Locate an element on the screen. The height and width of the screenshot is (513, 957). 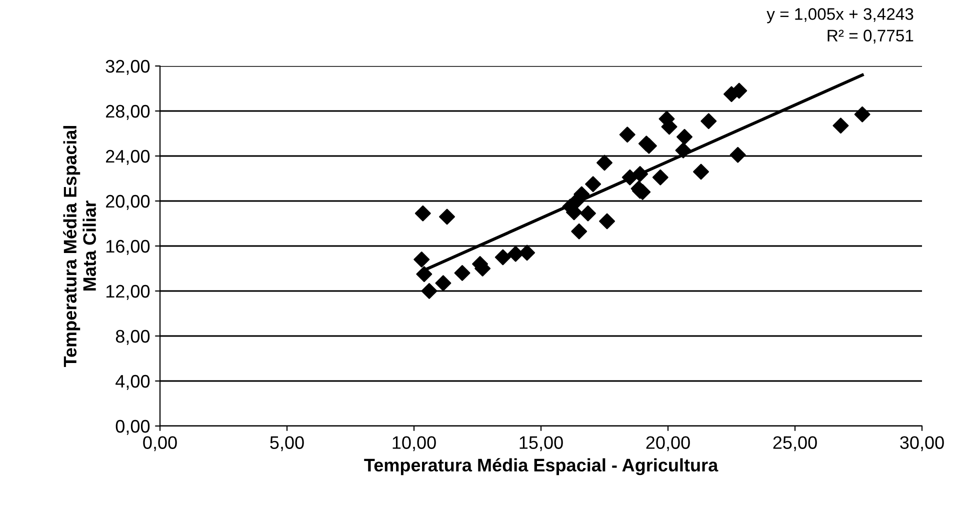
y-tick-label: 32,00 is located at coordinates (128, 67).